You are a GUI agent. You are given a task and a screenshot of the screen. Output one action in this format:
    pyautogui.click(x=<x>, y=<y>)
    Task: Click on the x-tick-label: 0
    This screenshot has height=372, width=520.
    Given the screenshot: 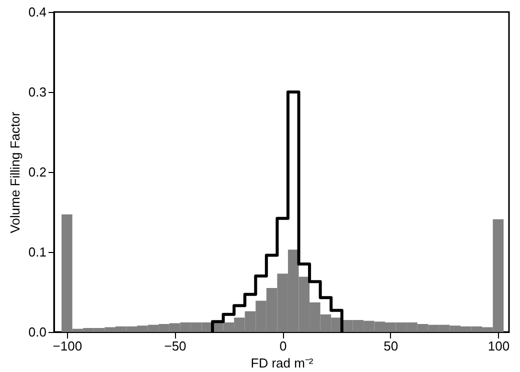 What is the action you would take?
    pyautogui.click(x=283, y=346)
    